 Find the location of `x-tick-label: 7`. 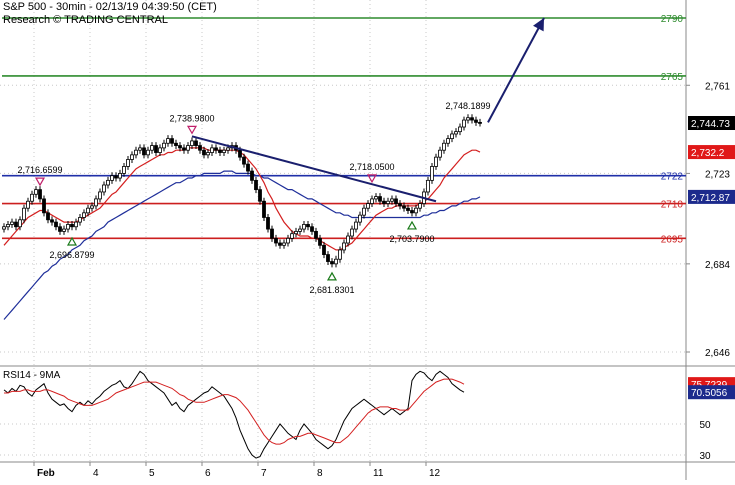

x-tick-label: 7 is located at coordinates (264, 473).